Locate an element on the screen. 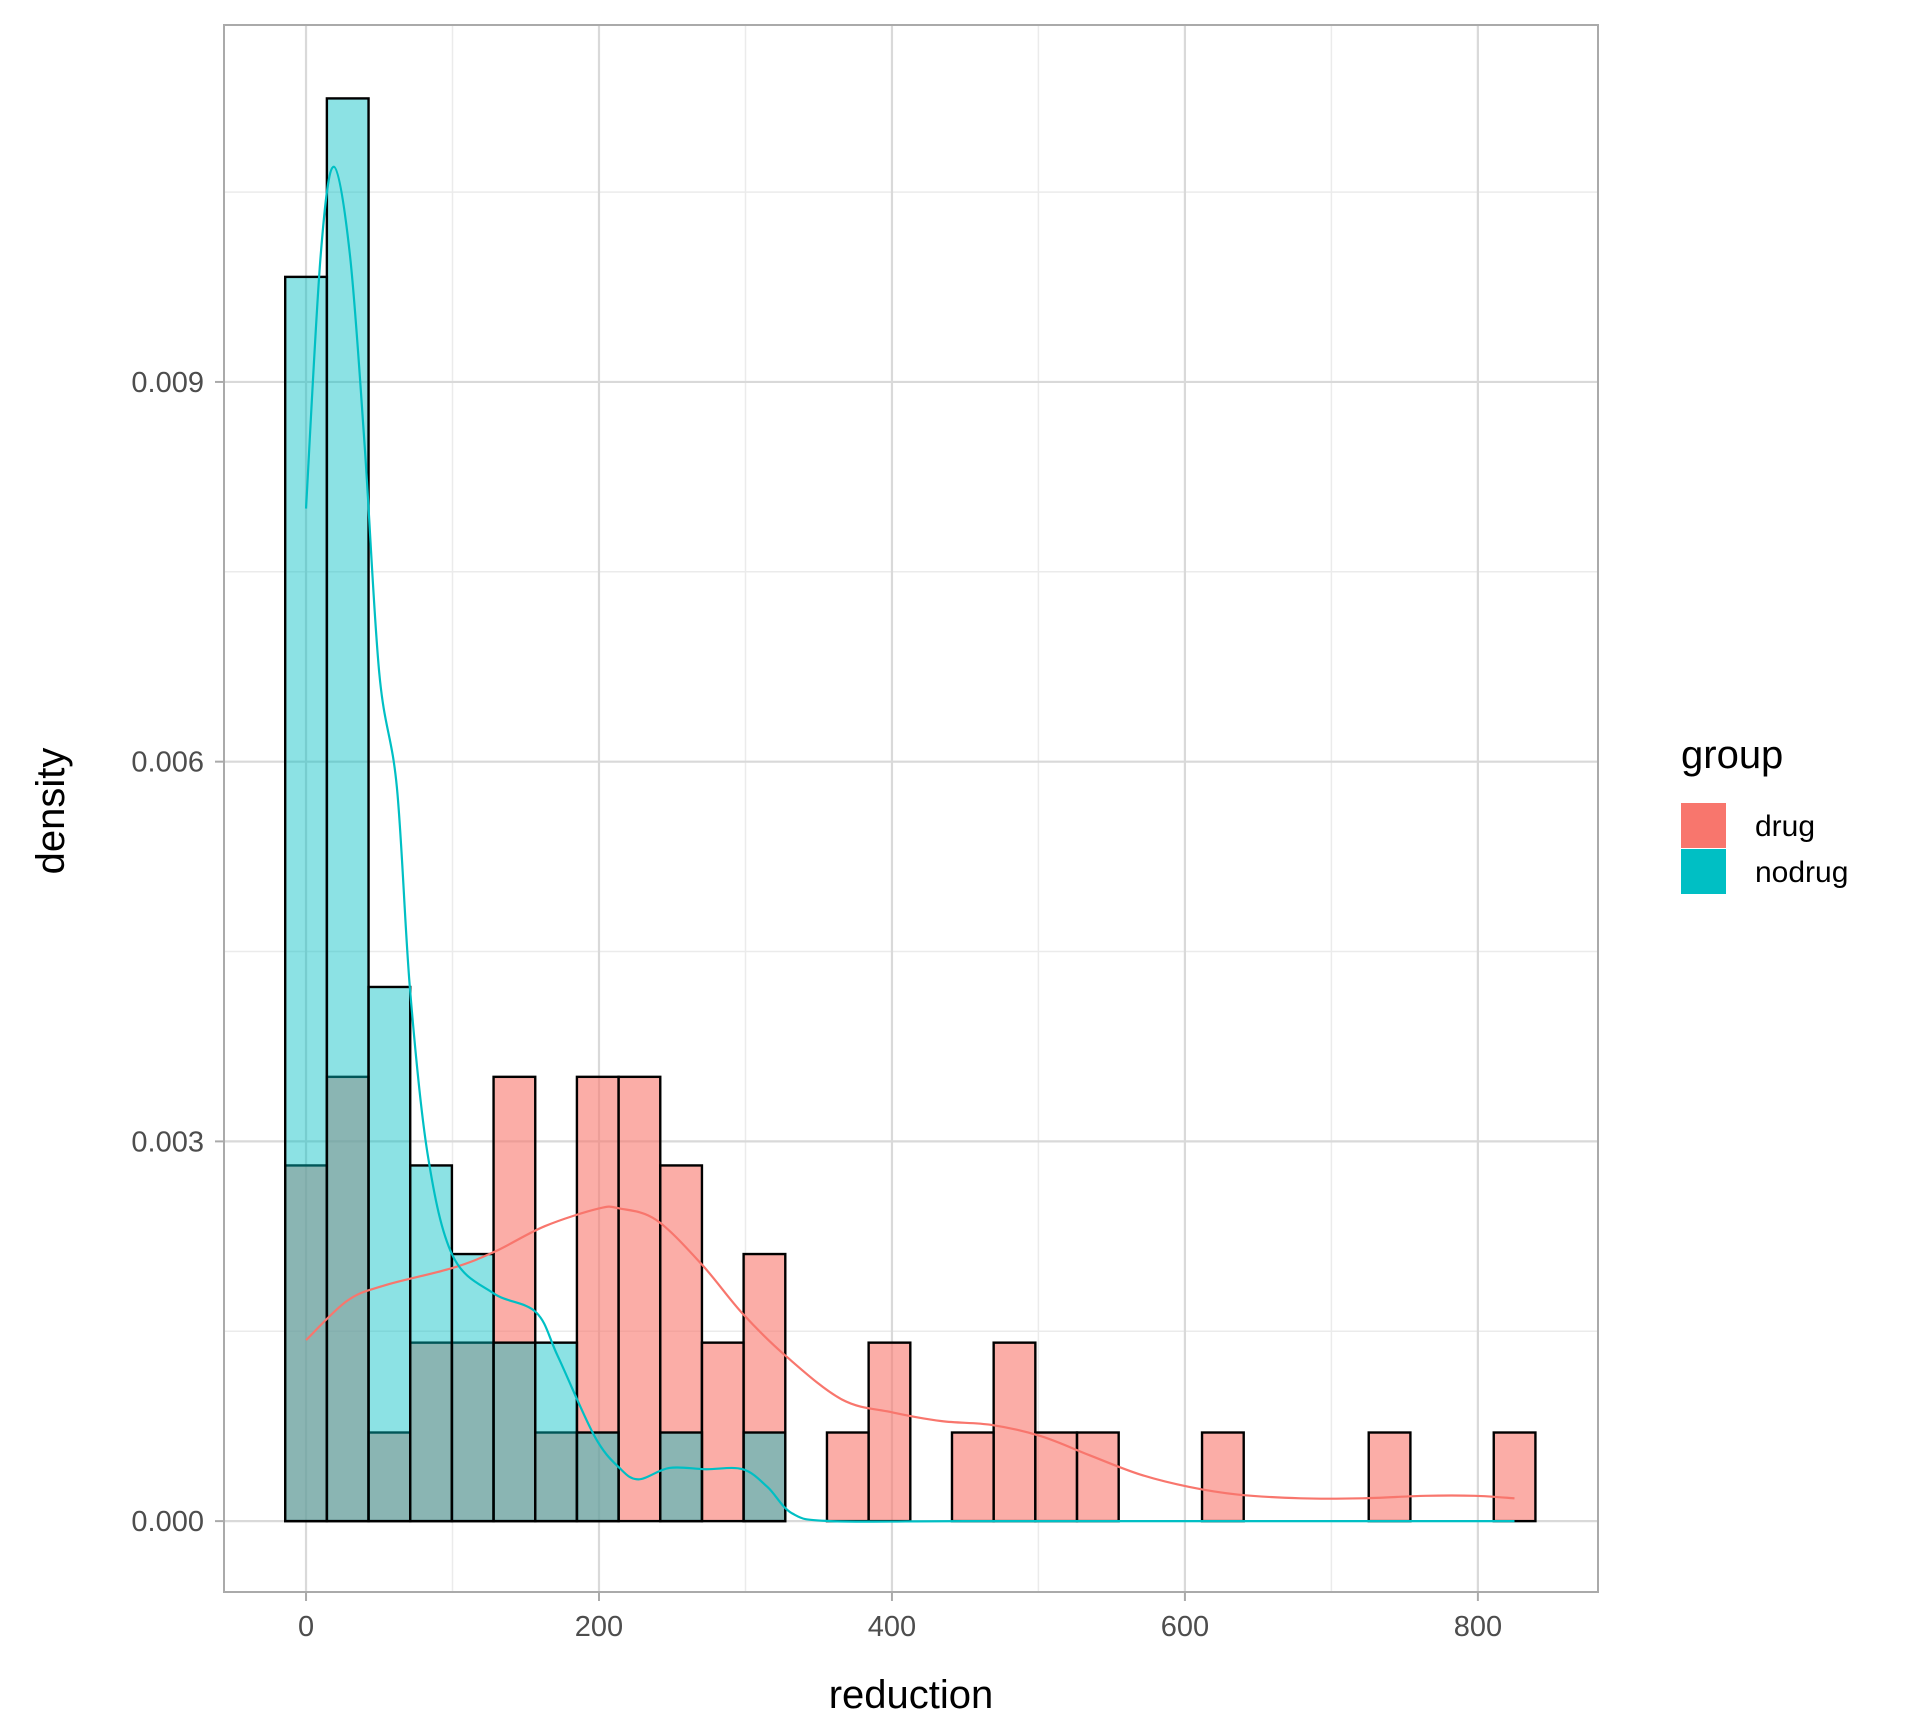 This screenshot has width=1920, height=1728. y-tick-label: 0.009 is located at coordinates (167, 383).